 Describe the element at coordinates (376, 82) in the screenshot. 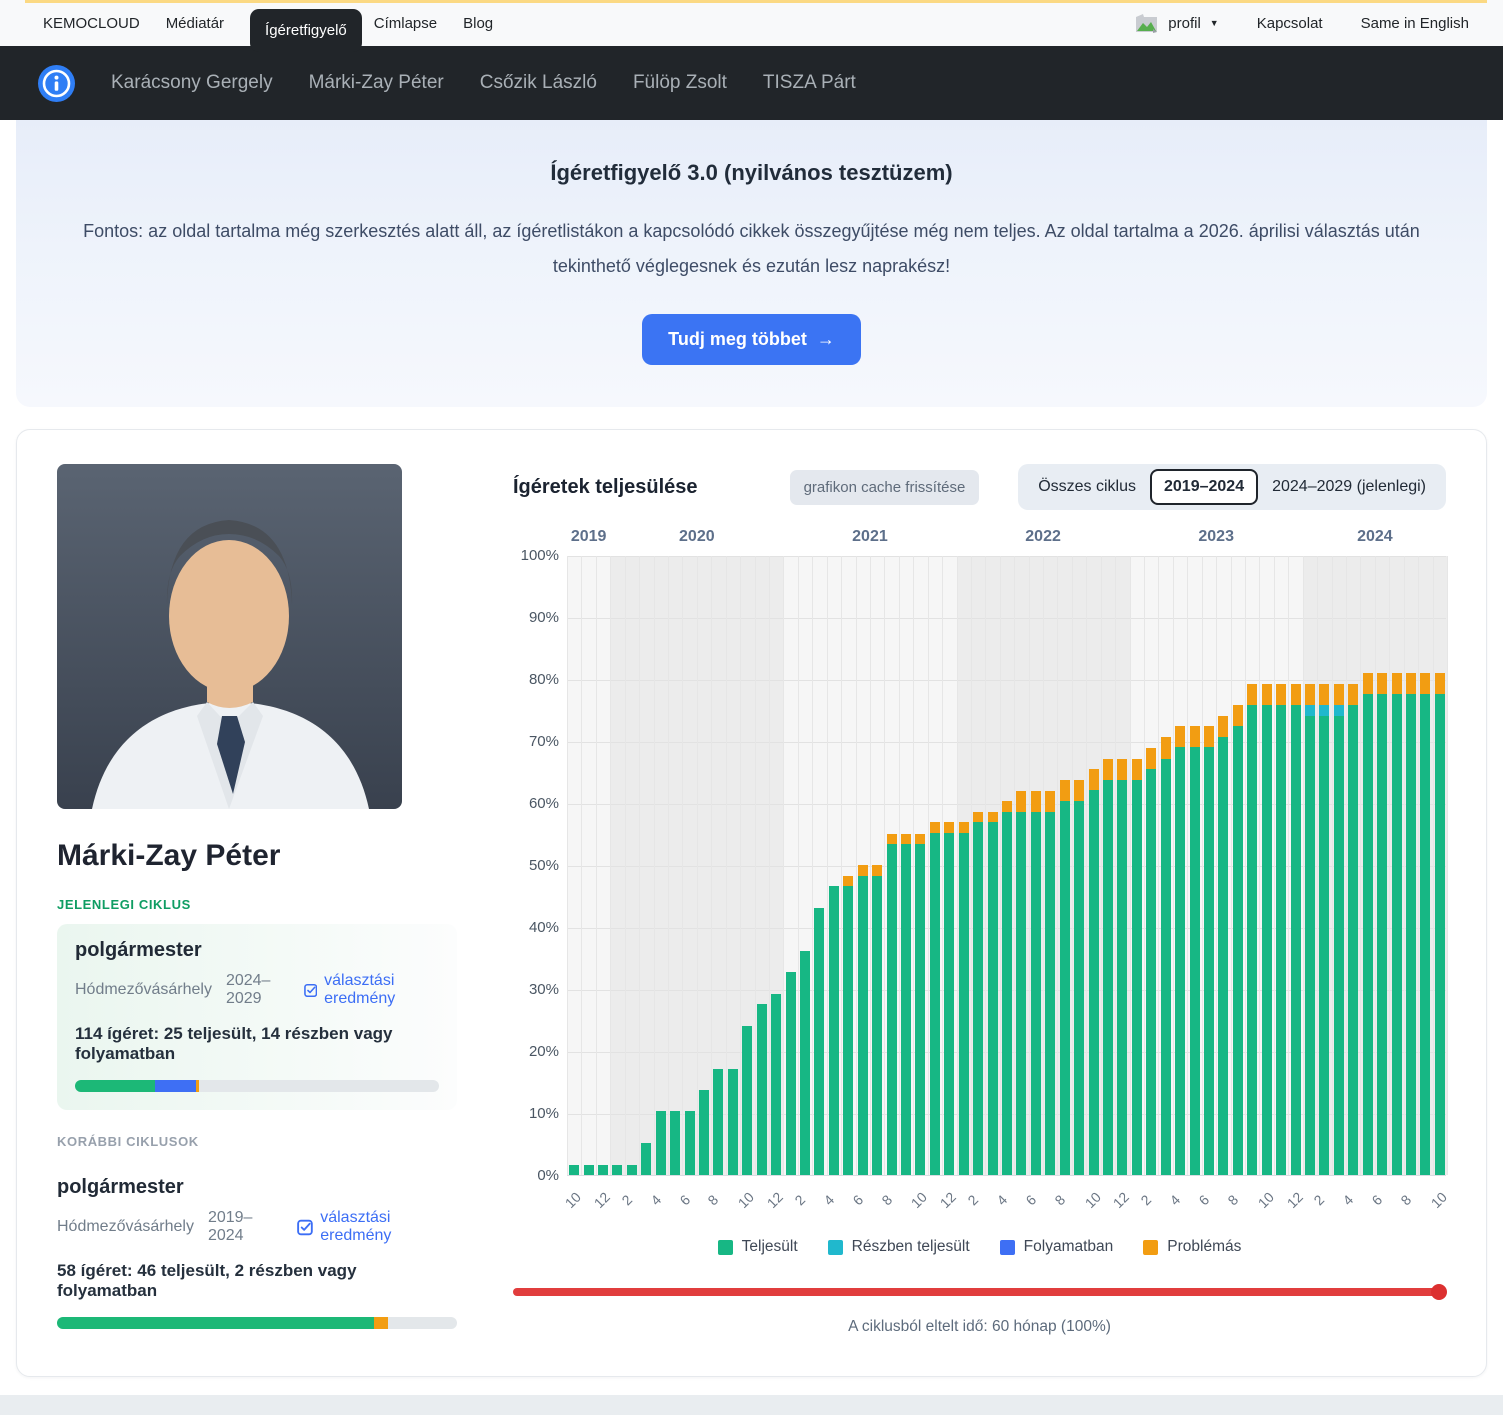

I see `person-link: Márki-Zay Péter` at that location.